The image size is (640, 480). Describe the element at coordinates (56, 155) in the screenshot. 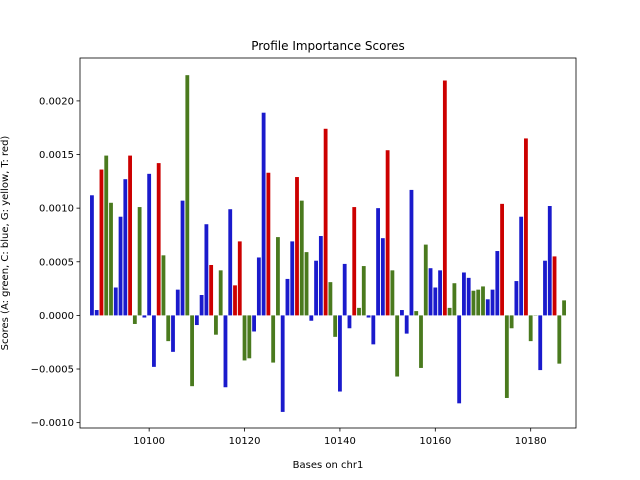

I see `y-tick-label: 0.0015` at that location.